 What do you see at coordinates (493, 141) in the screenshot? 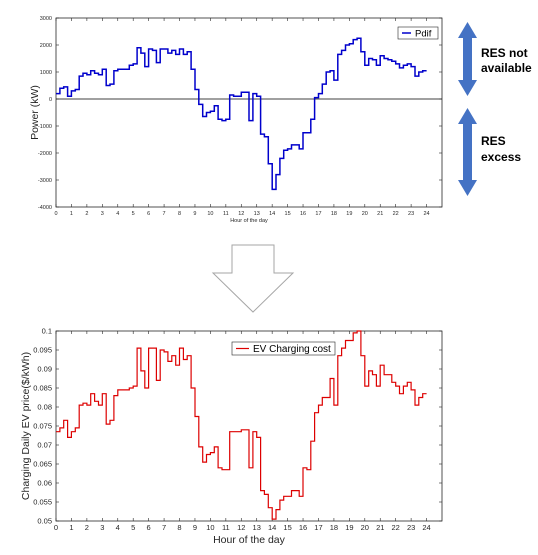
I see `res-excess-line1: RES` at bounding box center [493, 141].